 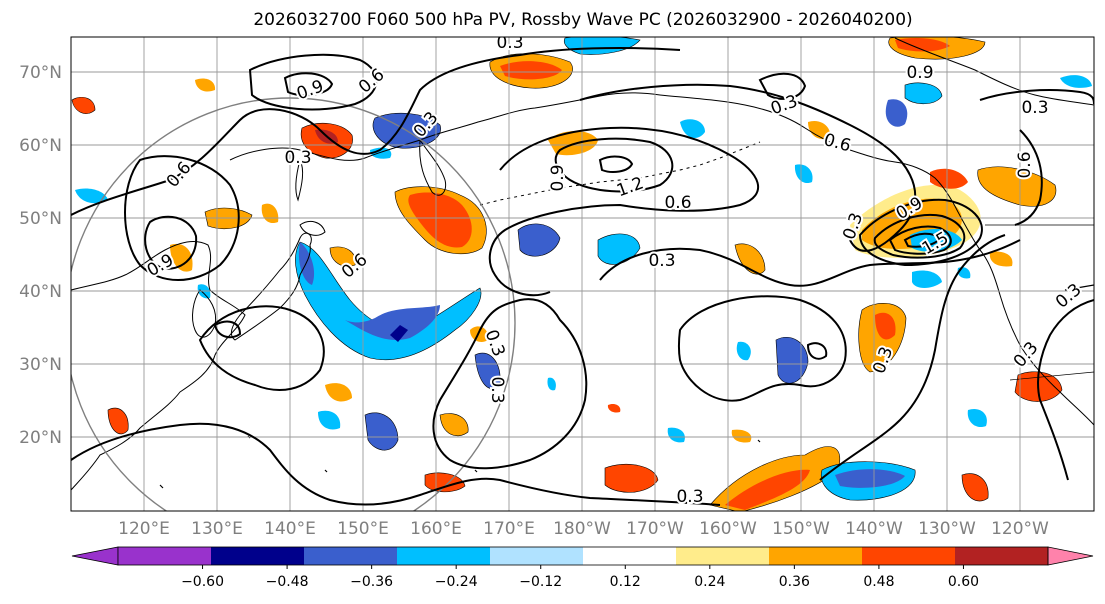 What do you see at coordinates (582, 529) in the screenshot?
I see `lon-label: 180°W` at bounding box center [582, 529].